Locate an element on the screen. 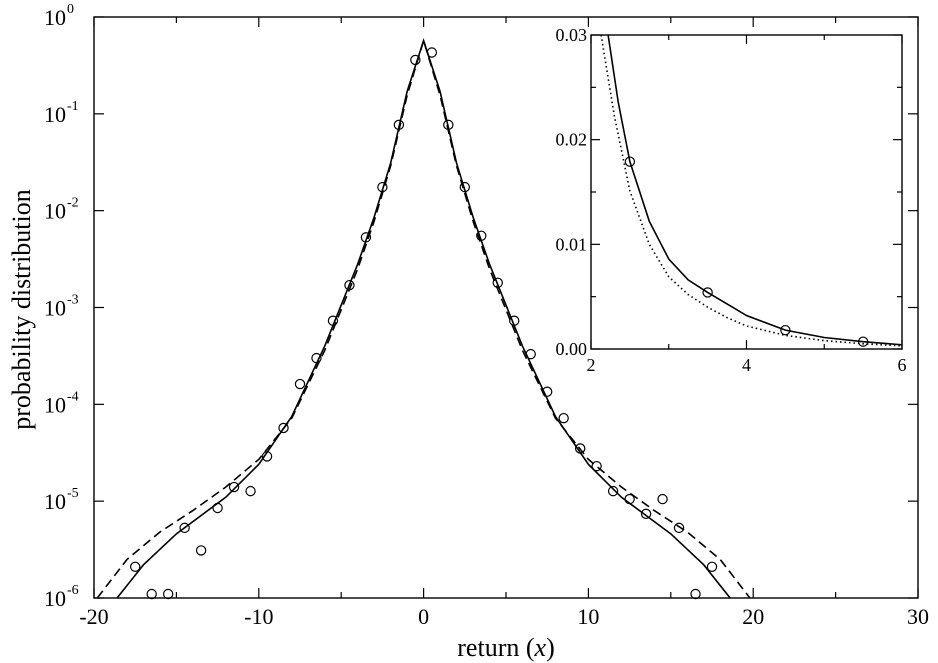 Image resolution: width=938 pixels, height=663 pixels. x-tick-label: -20 is located at coordinates (93, 616).